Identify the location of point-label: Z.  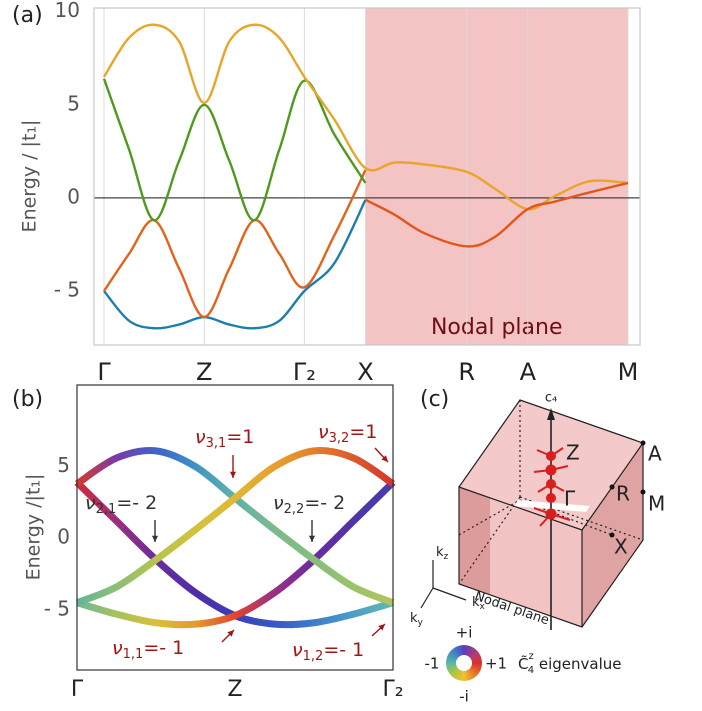
(573, 453).